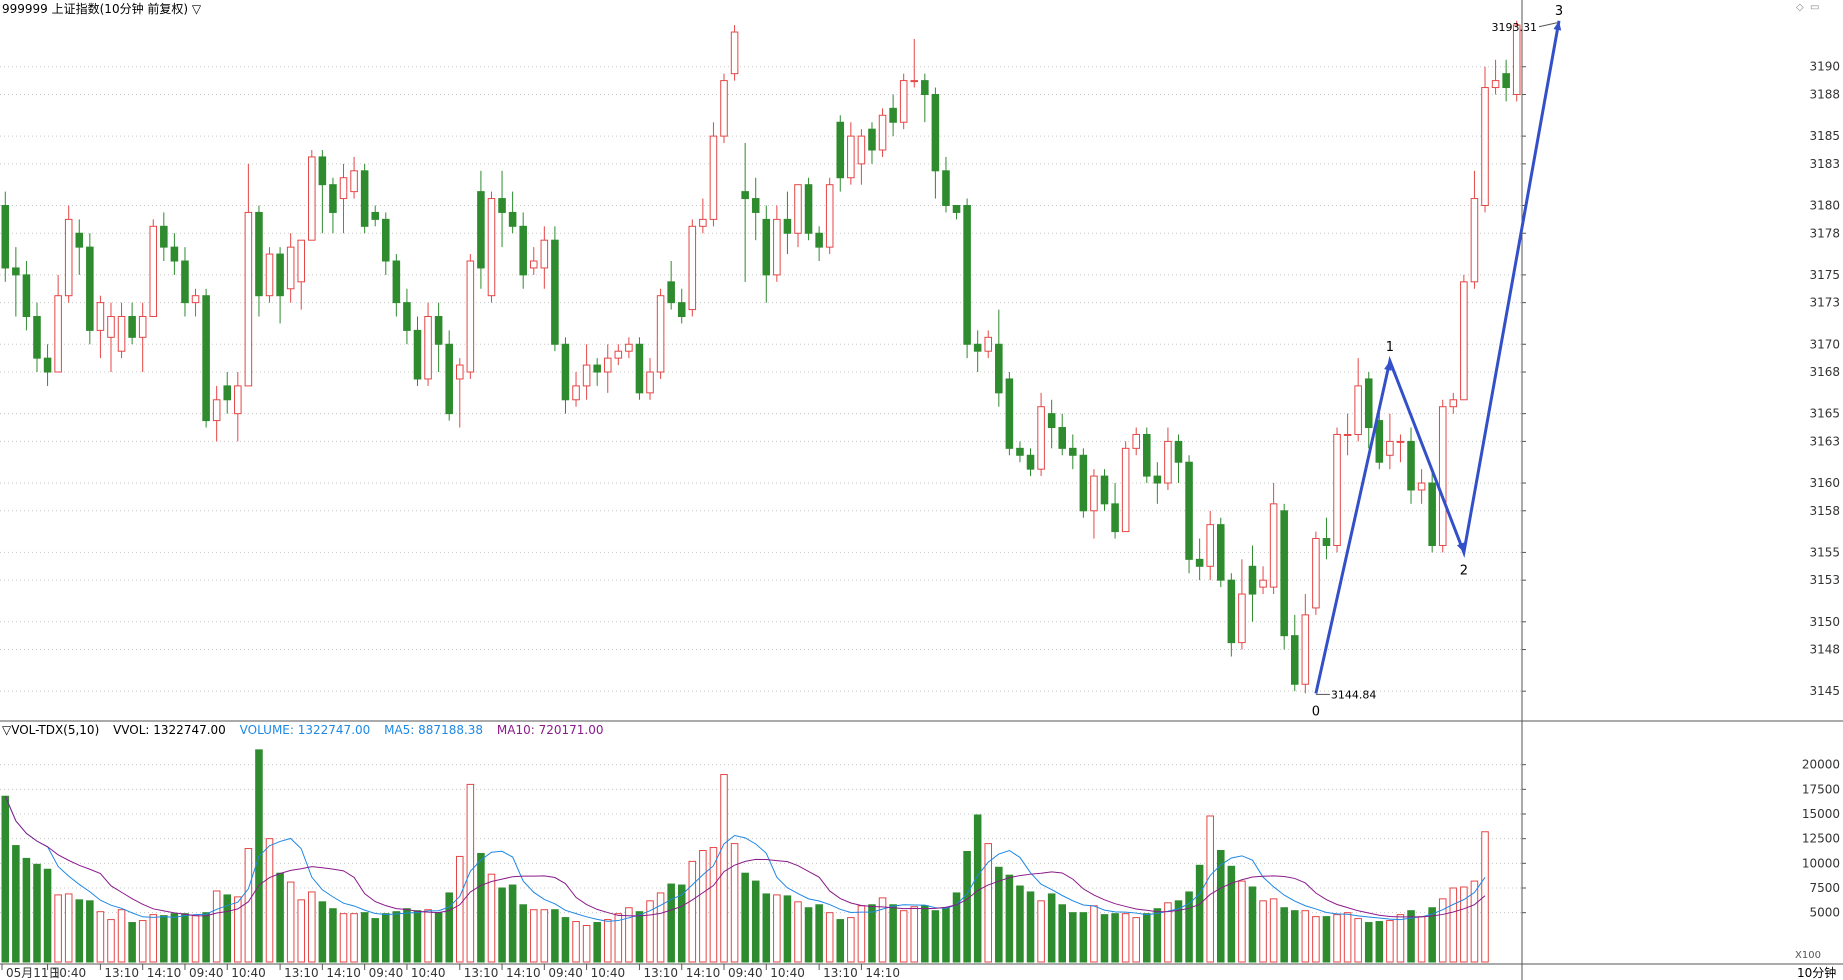 The height and width of the screenshot is (980, 1843). I want to click on chart-title: 999999 上证指数(10分钟 前复权) ▽, so click(102, 9).